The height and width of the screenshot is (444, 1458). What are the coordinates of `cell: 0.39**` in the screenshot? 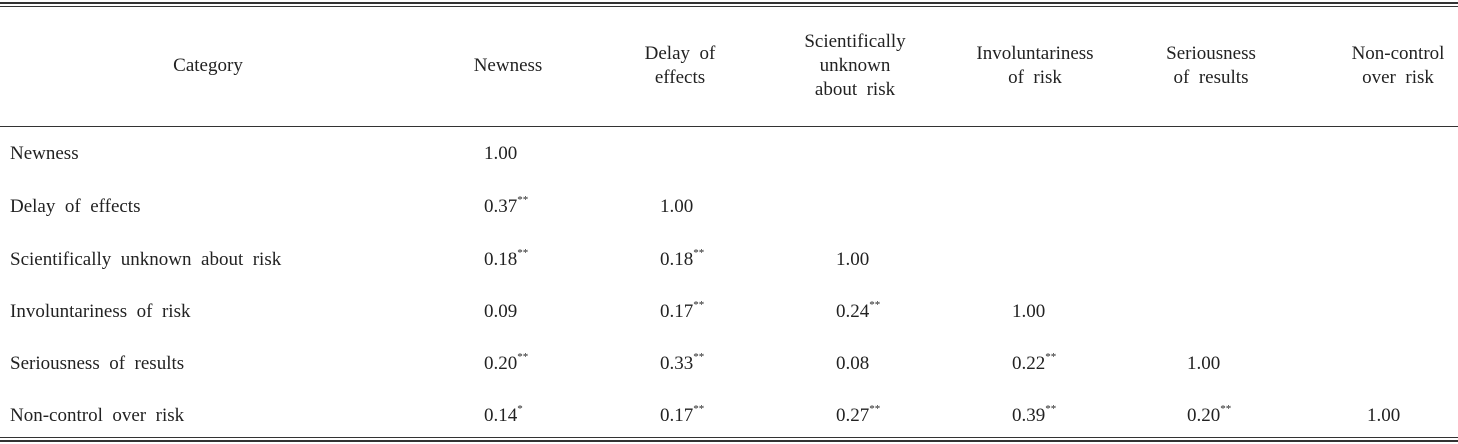 It's located at (1034, 415).